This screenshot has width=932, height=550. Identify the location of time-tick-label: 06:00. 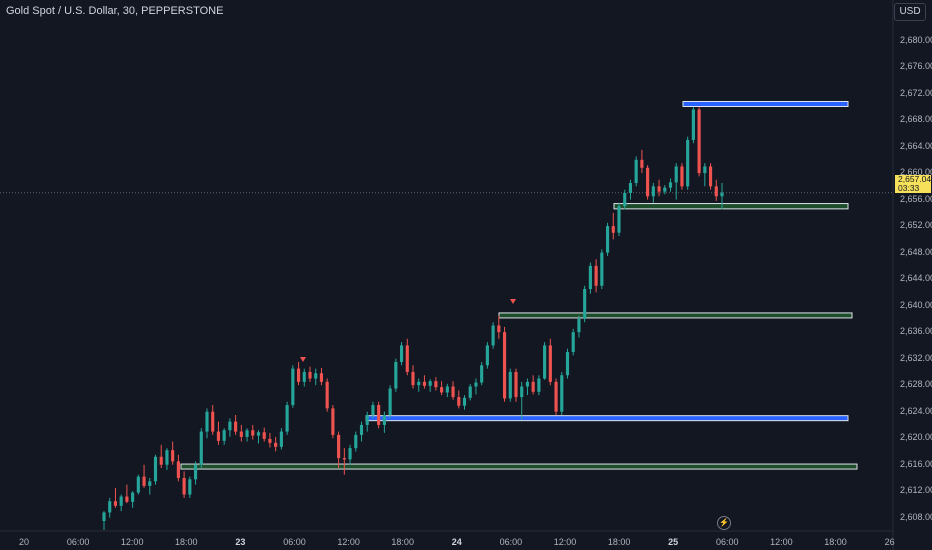
(294, 542).